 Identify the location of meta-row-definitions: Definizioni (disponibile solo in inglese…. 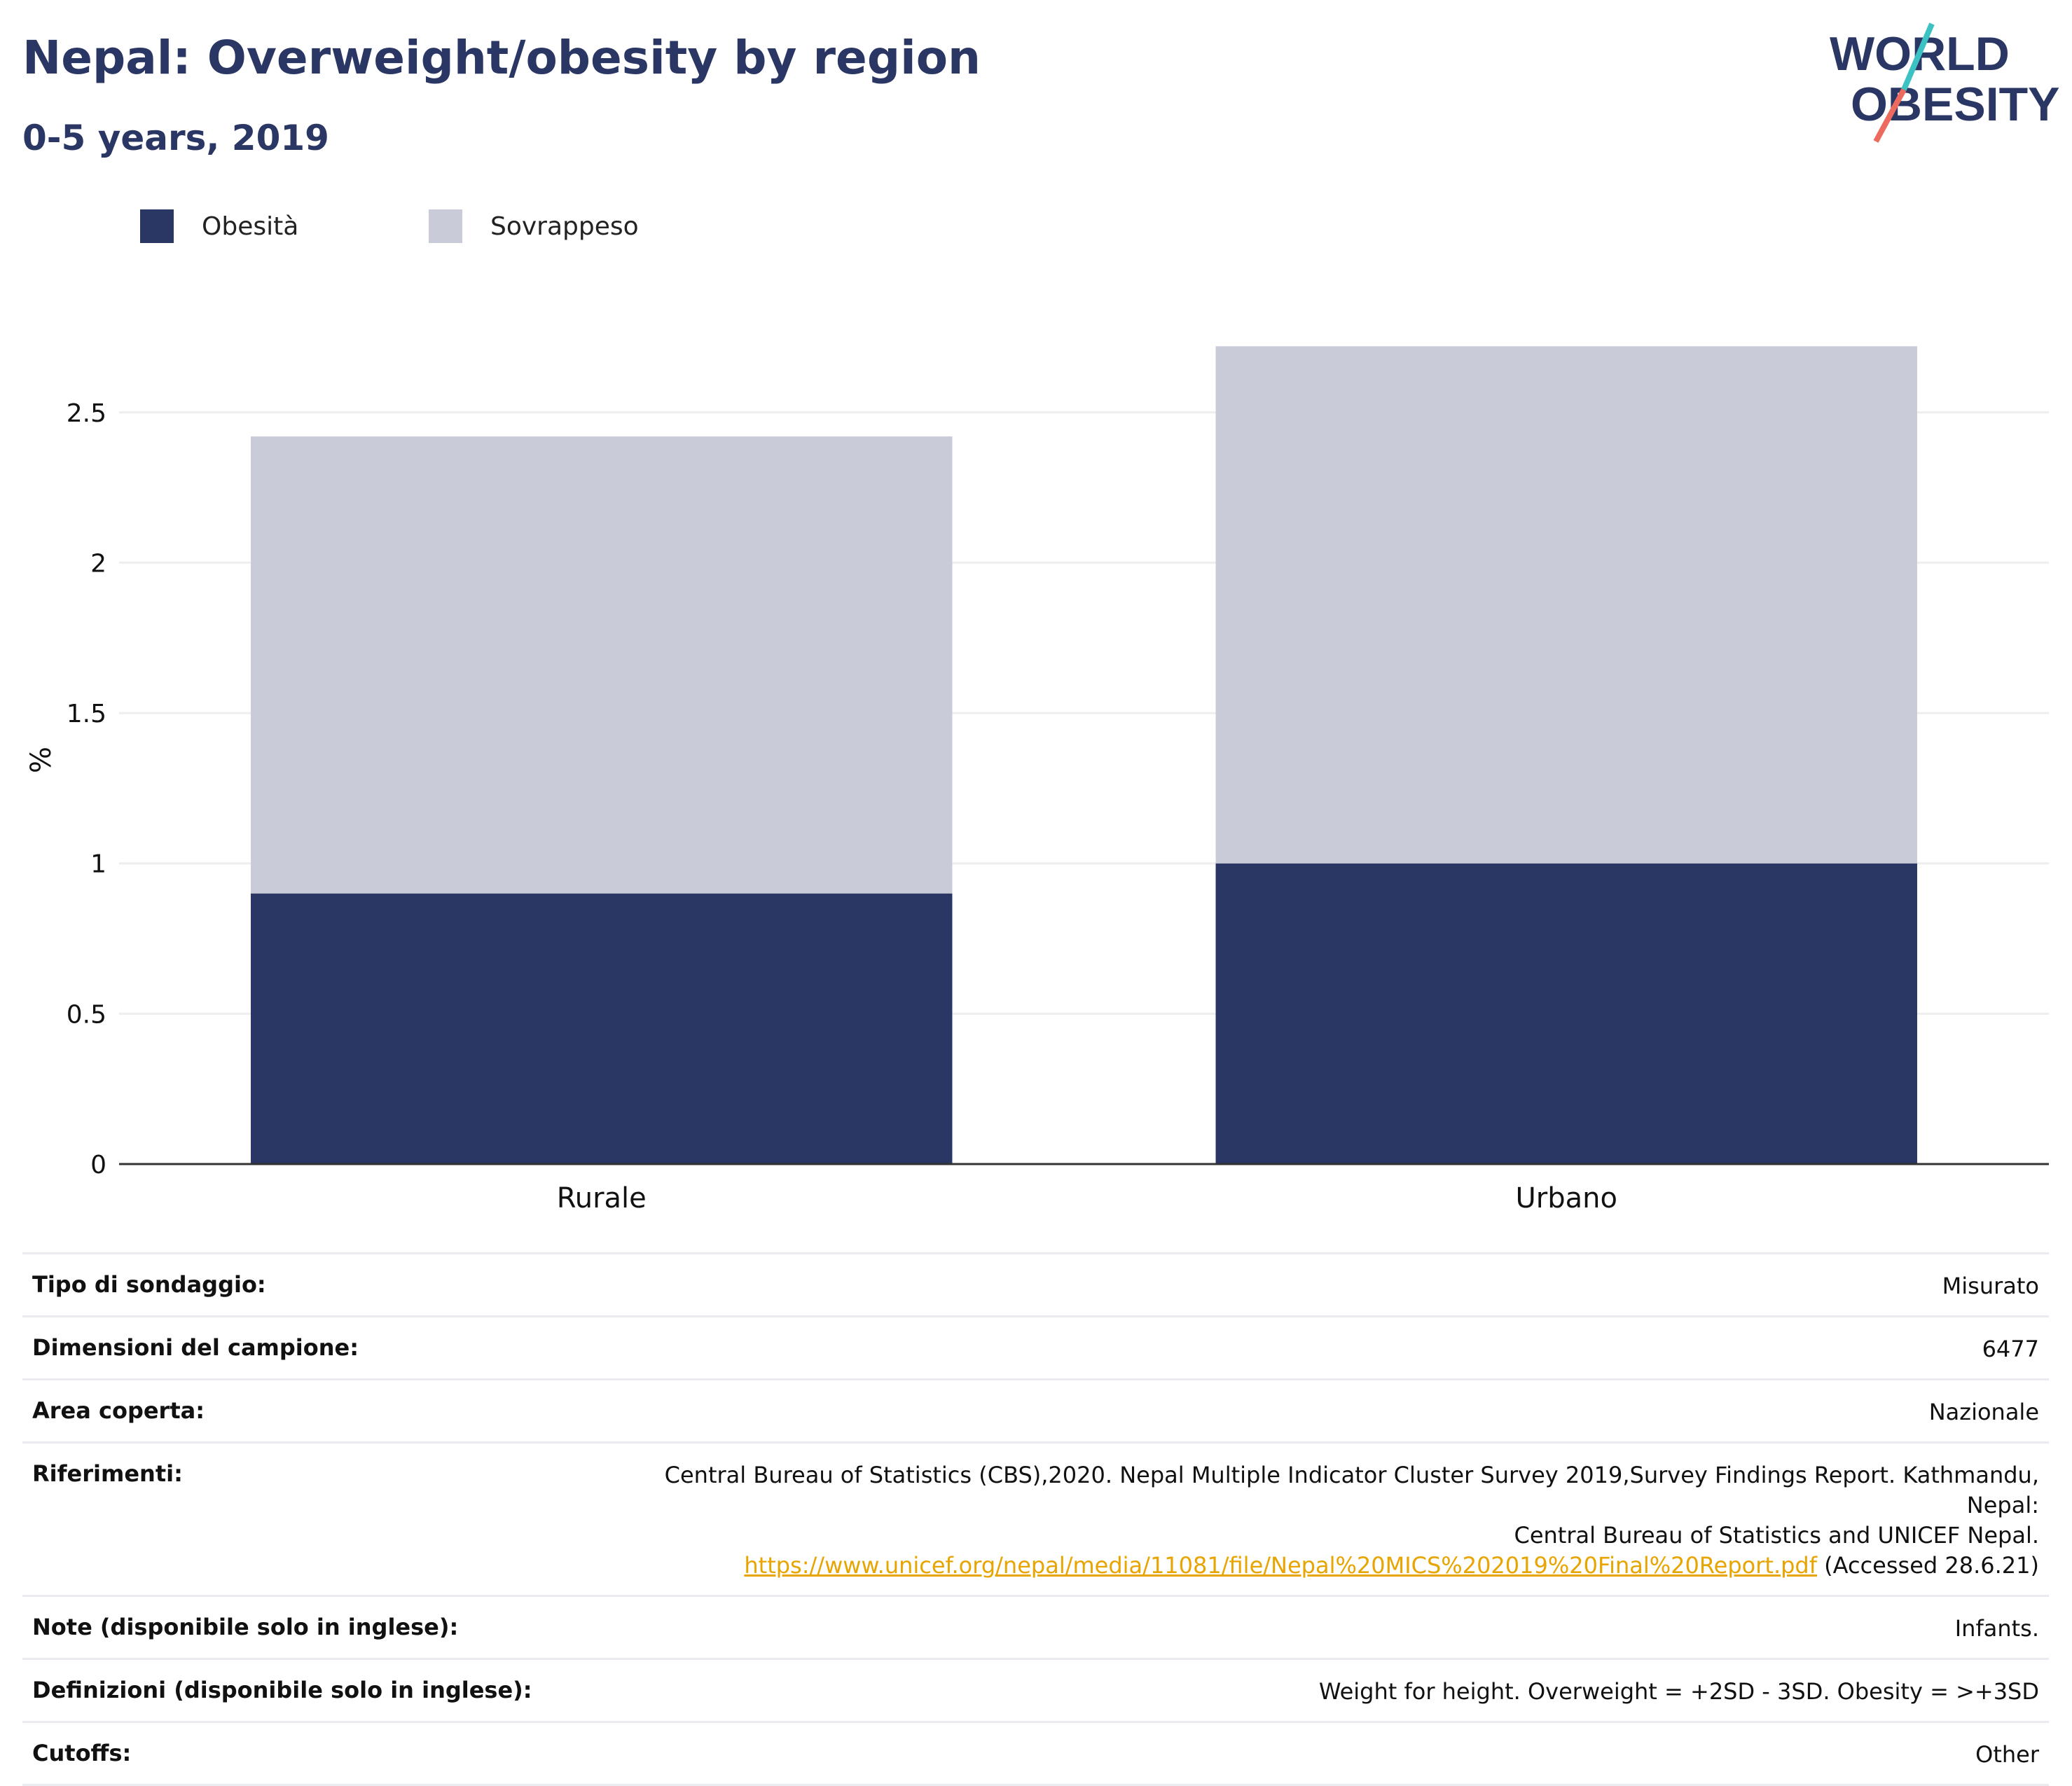
(1036, 1692).